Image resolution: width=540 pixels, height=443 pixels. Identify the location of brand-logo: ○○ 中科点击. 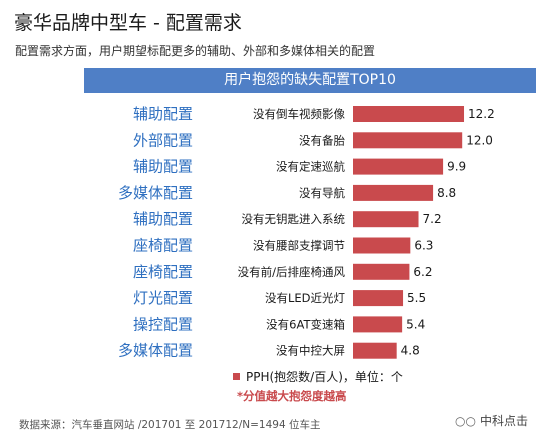
(491, 420).